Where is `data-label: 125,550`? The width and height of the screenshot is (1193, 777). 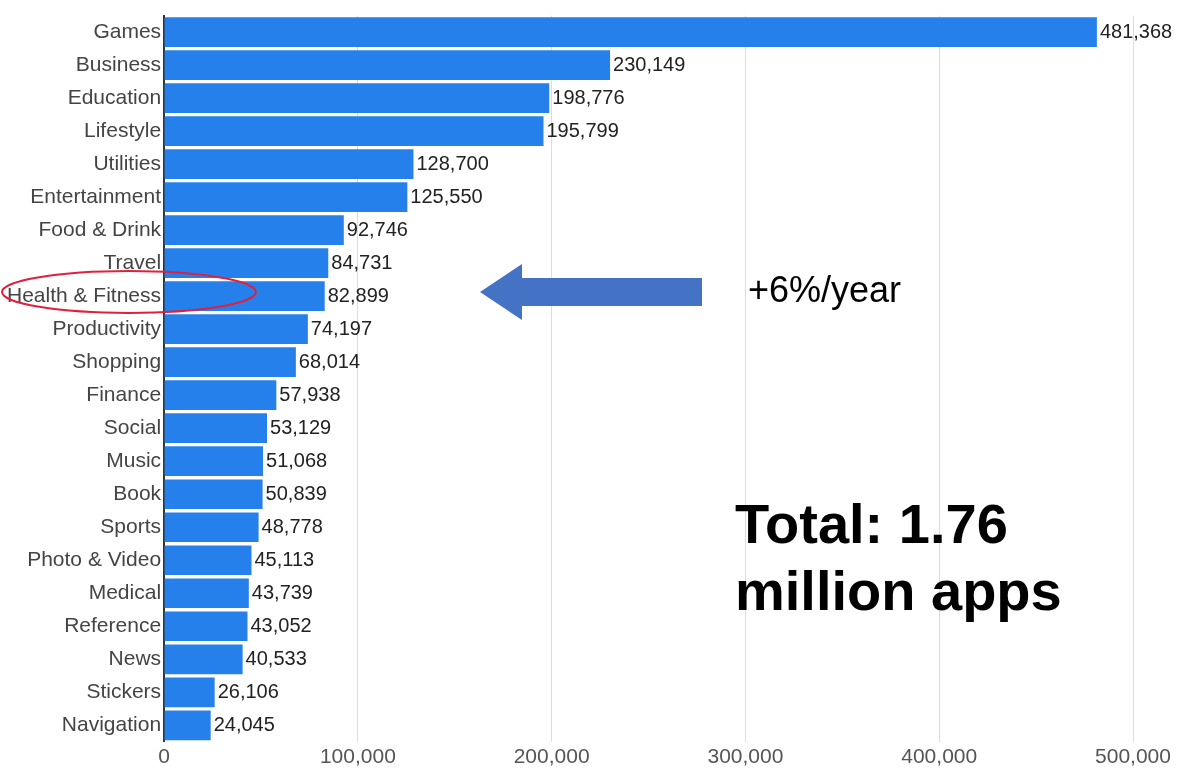
data-label: 125,550 is located at coordinates (446, 195).